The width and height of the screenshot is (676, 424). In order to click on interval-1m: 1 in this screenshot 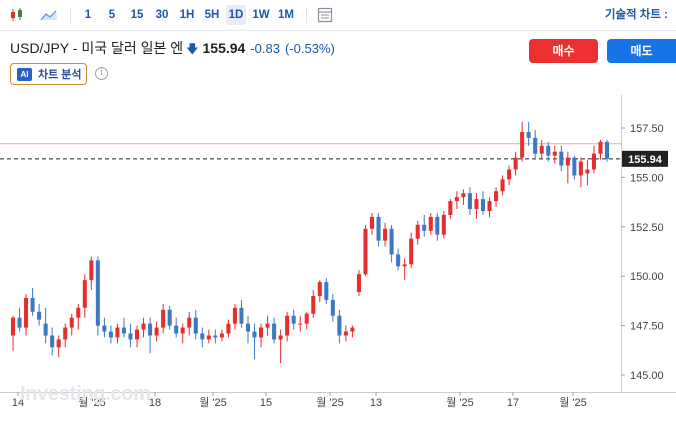, I will do `click(88, 15)`.